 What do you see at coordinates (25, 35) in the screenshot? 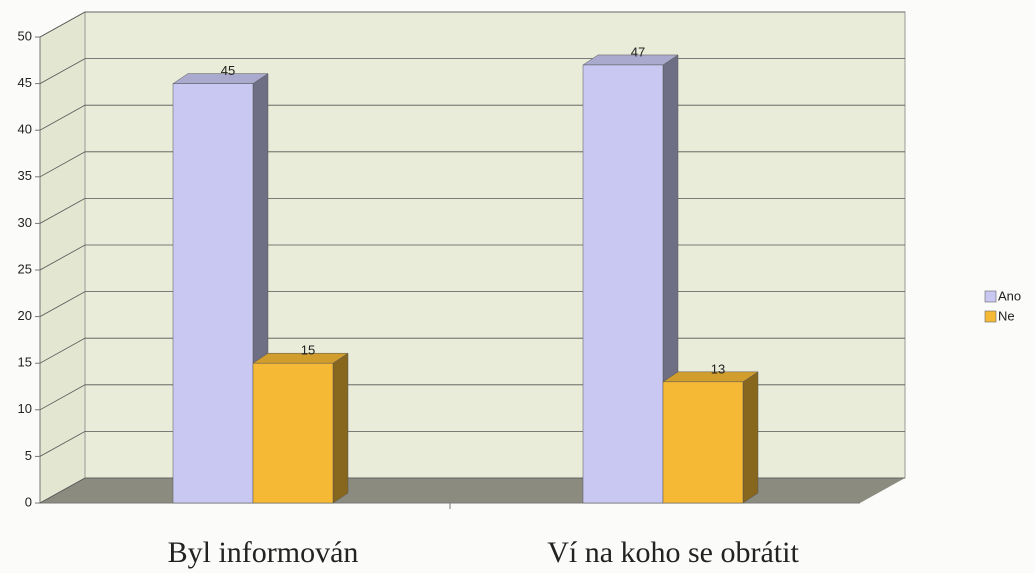
I see `y-tick-label: 50` at bounding box center [25, 35].